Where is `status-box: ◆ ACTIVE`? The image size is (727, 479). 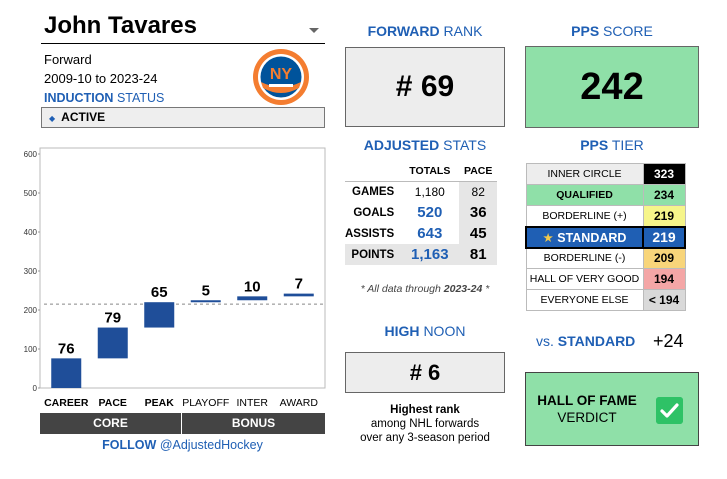 status-box: ◆ ACTIVE is located at coordinates (183, 117).